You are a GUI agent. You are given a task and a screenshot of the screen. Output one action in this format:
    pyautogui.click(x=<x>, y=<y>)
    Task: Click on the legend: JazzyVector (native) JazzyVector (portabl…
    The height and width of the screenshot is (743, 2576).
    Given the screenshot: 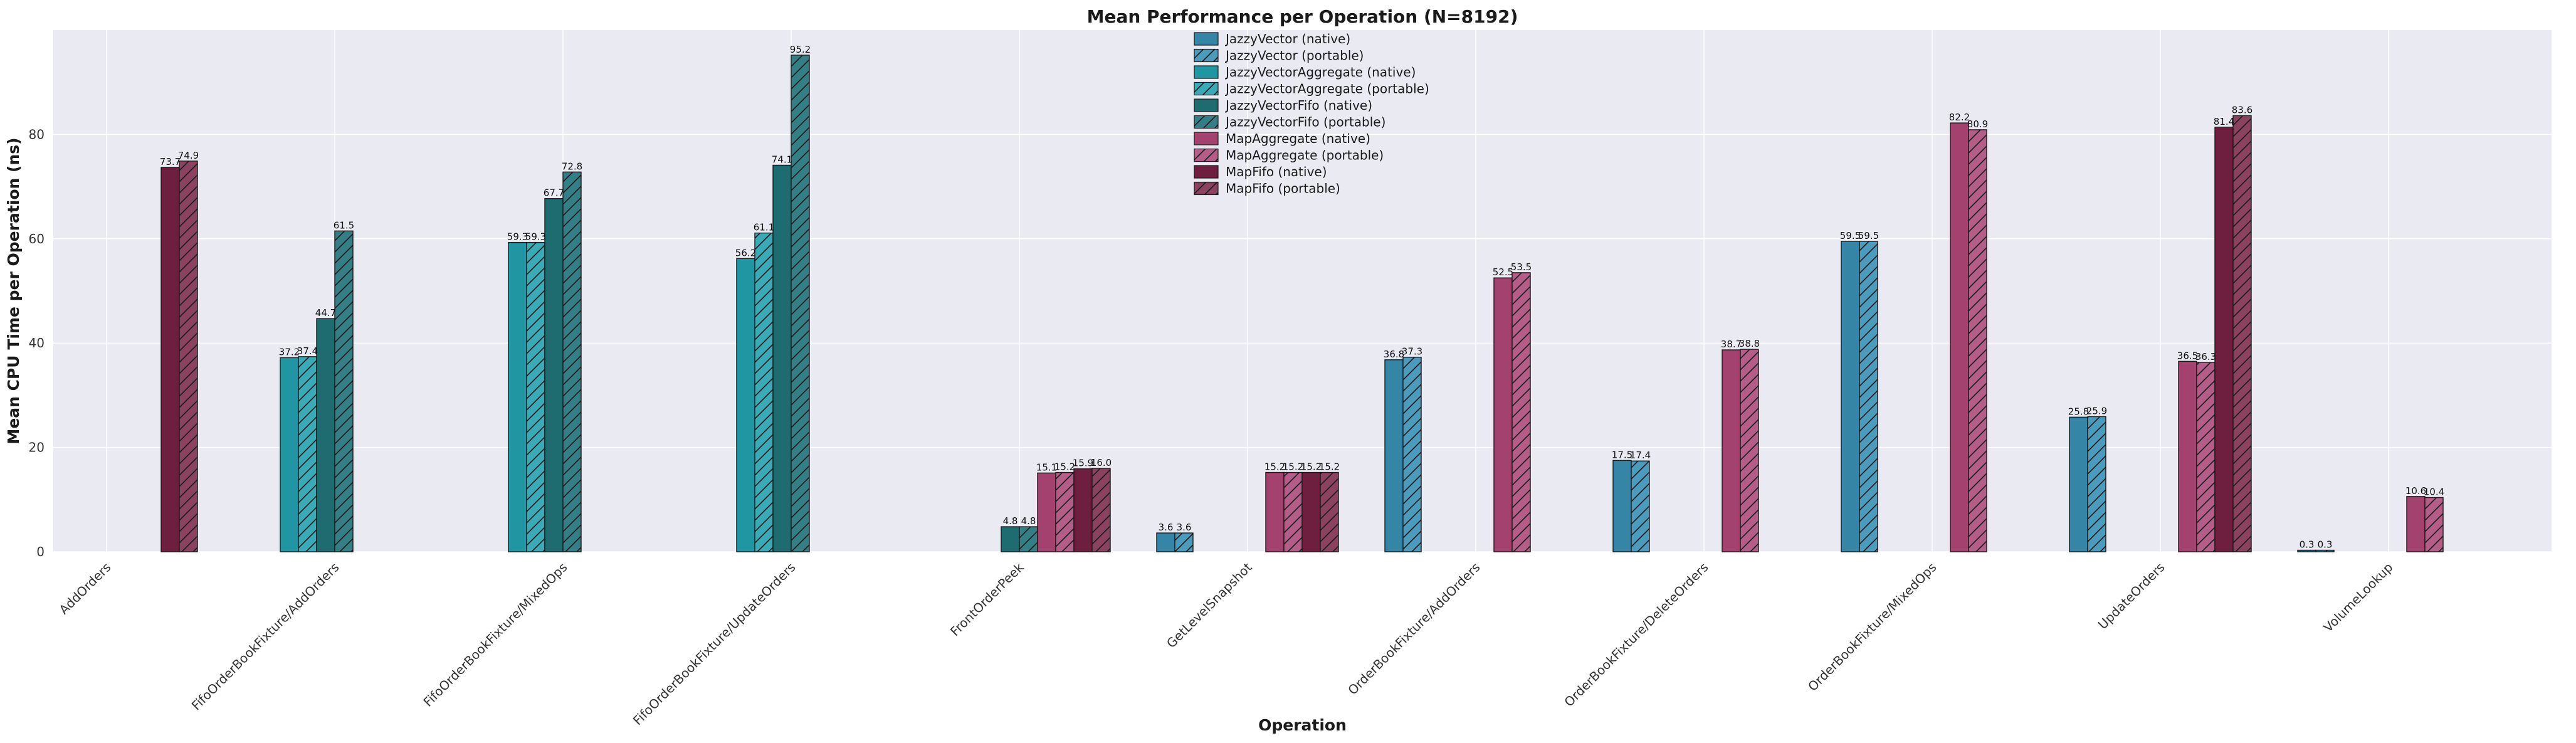 What is the action you would take?
    pyautogui.click(x=1311, y=114)
    